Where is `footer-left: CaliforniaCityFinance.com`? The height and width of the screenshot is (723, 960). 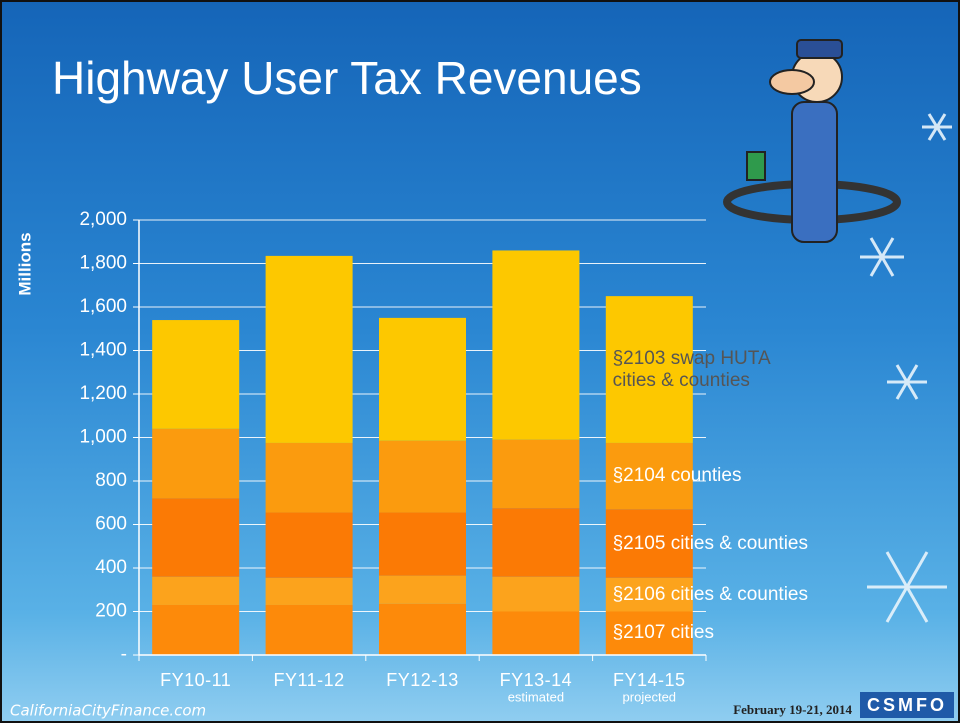 footer-left: CaliforniaCityFinance.com is located at coordinates (108, 711).